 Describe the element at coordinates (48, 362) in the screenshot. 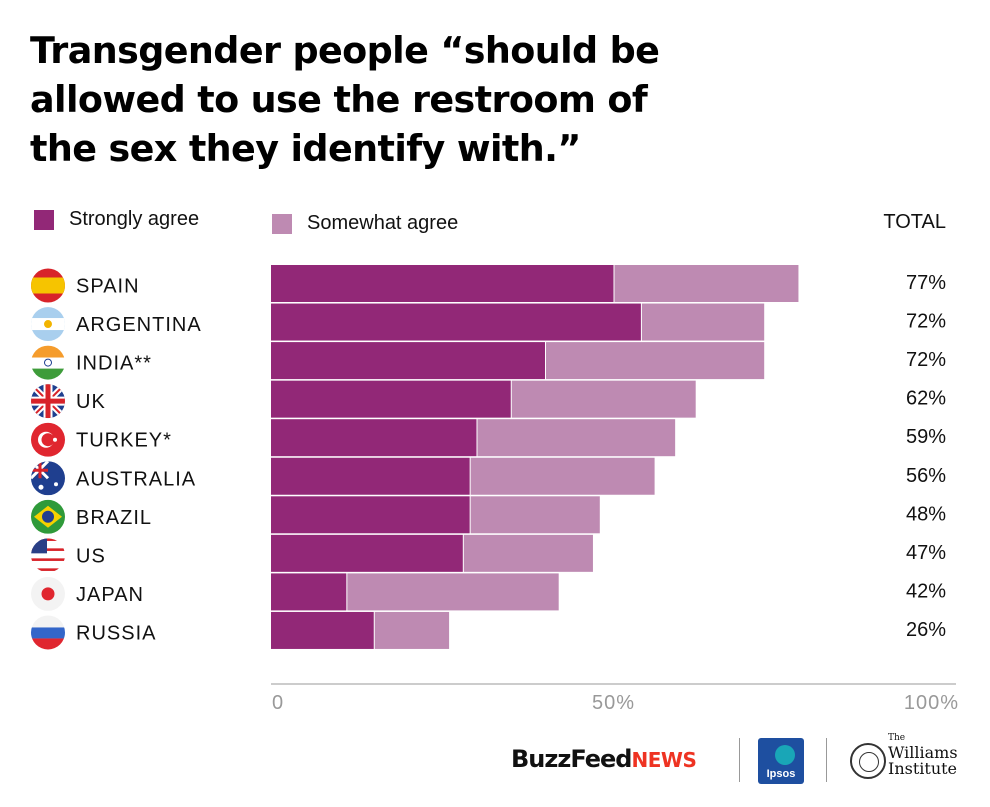

I see `india-flag-icon` at that location.